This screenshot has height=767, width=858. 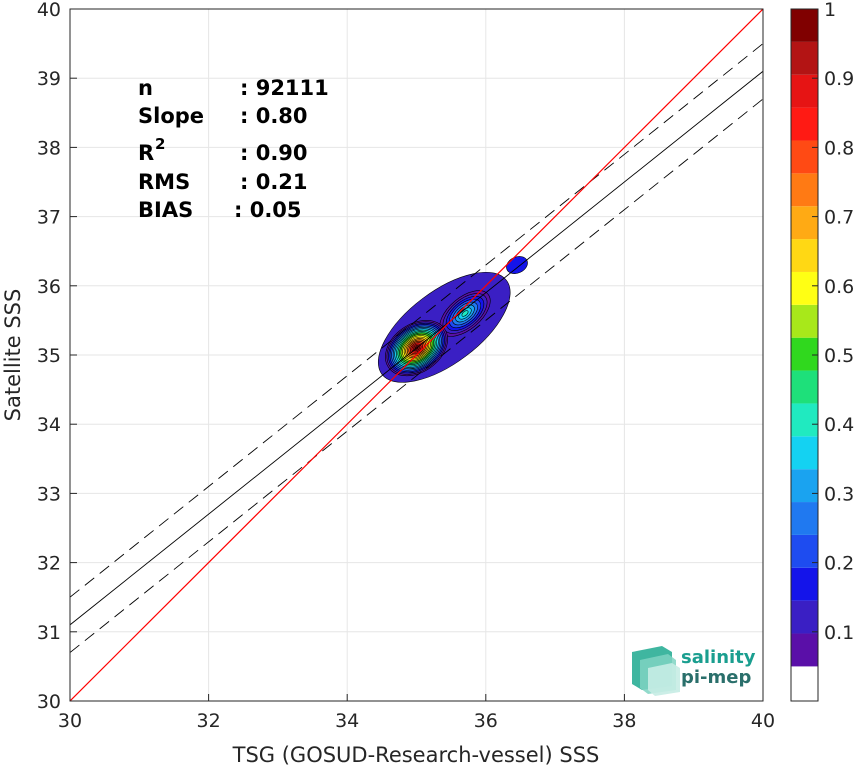 I want to click on x-axis-ticks: 30 32 34 36 38 40, so click(x=416, y=713).